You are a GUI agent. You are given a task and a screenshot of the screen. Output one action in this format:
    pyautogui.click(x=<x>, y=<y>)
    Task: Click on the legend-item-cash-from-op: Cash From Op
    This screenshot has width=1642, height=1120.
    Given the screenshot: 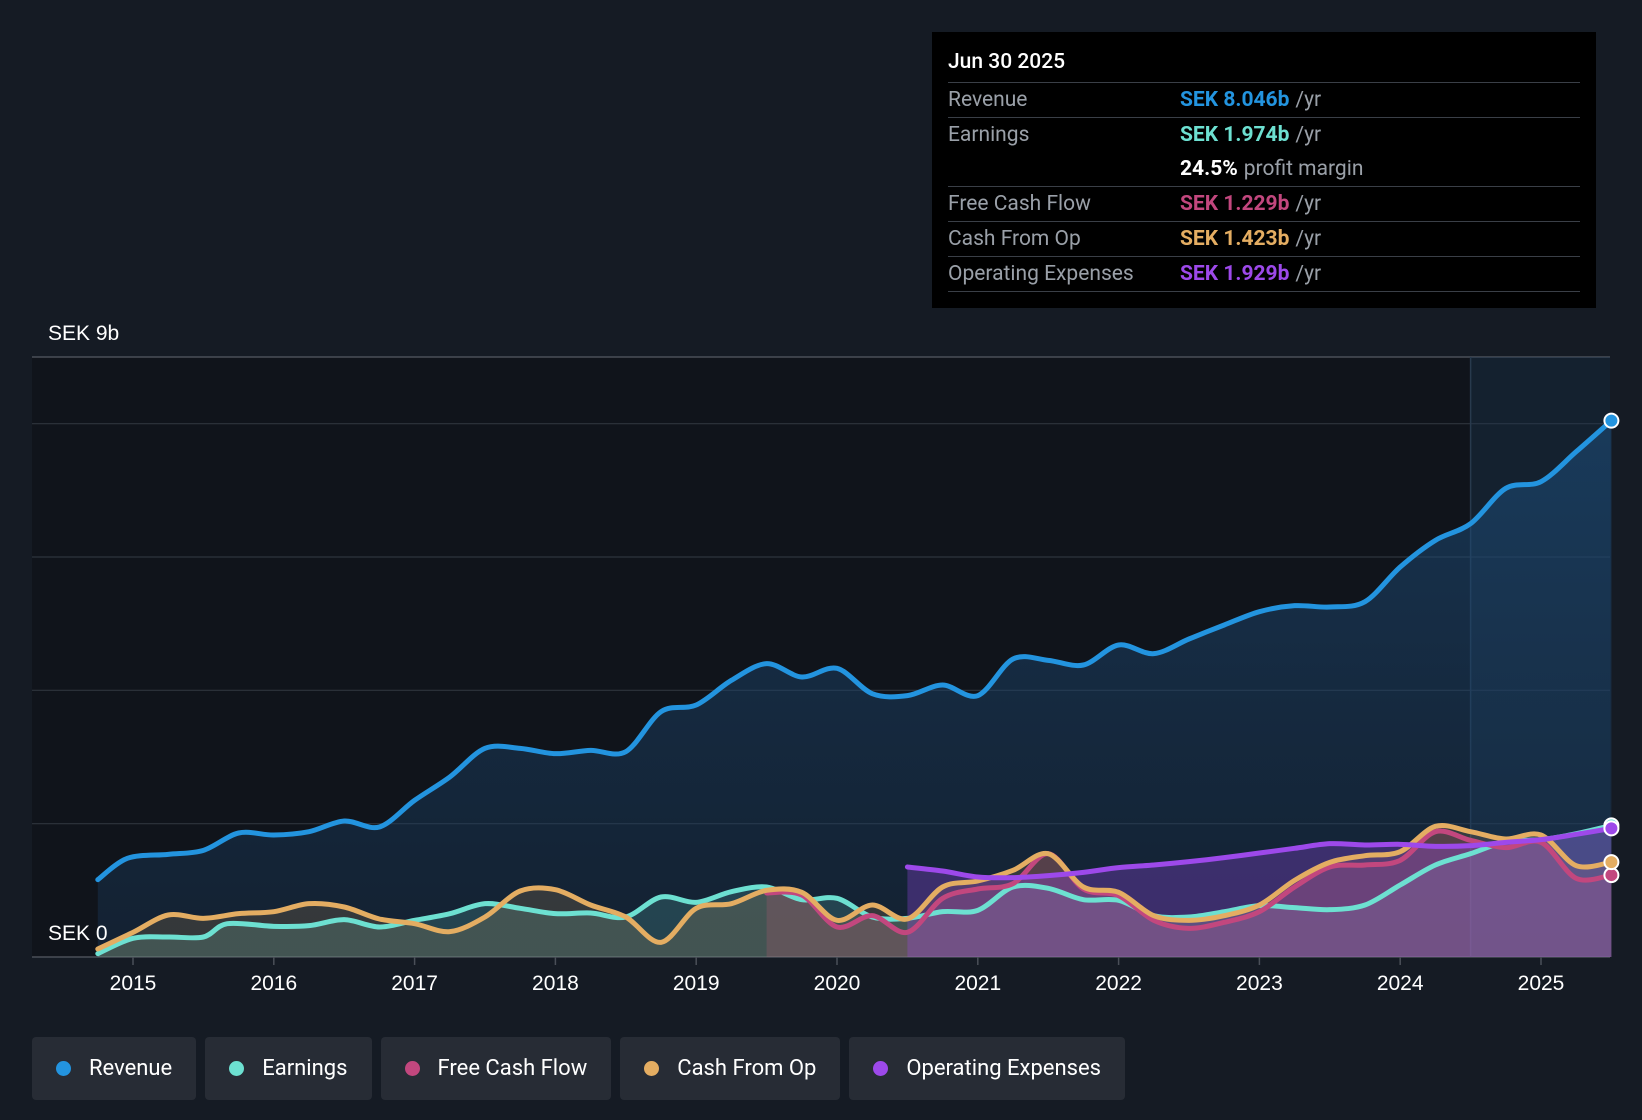 What is the action you would take?
    pyautogui.click(x=730, y=1068)
    